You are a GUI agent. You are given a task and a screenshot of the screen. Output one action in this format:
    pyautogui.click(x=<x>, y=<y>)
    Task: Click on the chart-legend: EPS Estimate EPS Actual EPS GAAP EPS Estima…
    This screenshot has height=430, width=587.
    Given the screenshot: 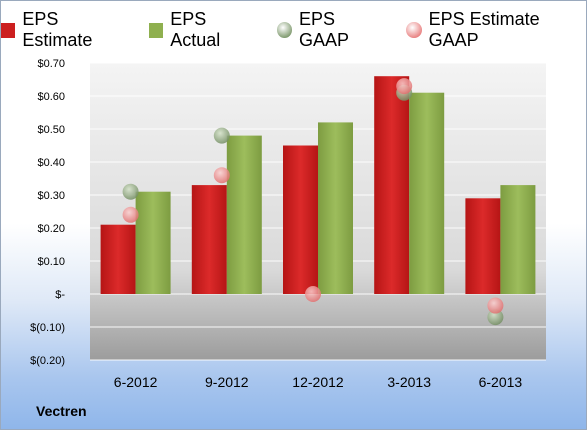 What is the action you would take?
    pyautogui.click(x=293, y=29)
    